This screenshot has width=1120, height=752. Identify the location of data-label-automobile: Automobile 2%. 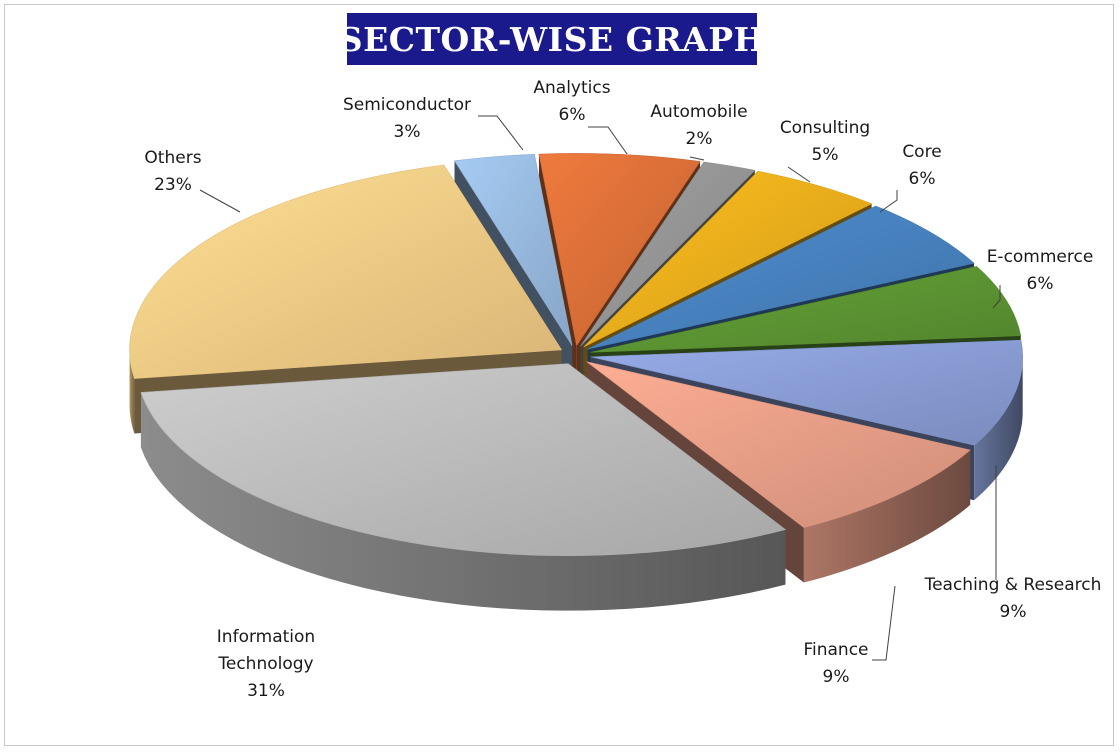
(698, 125).